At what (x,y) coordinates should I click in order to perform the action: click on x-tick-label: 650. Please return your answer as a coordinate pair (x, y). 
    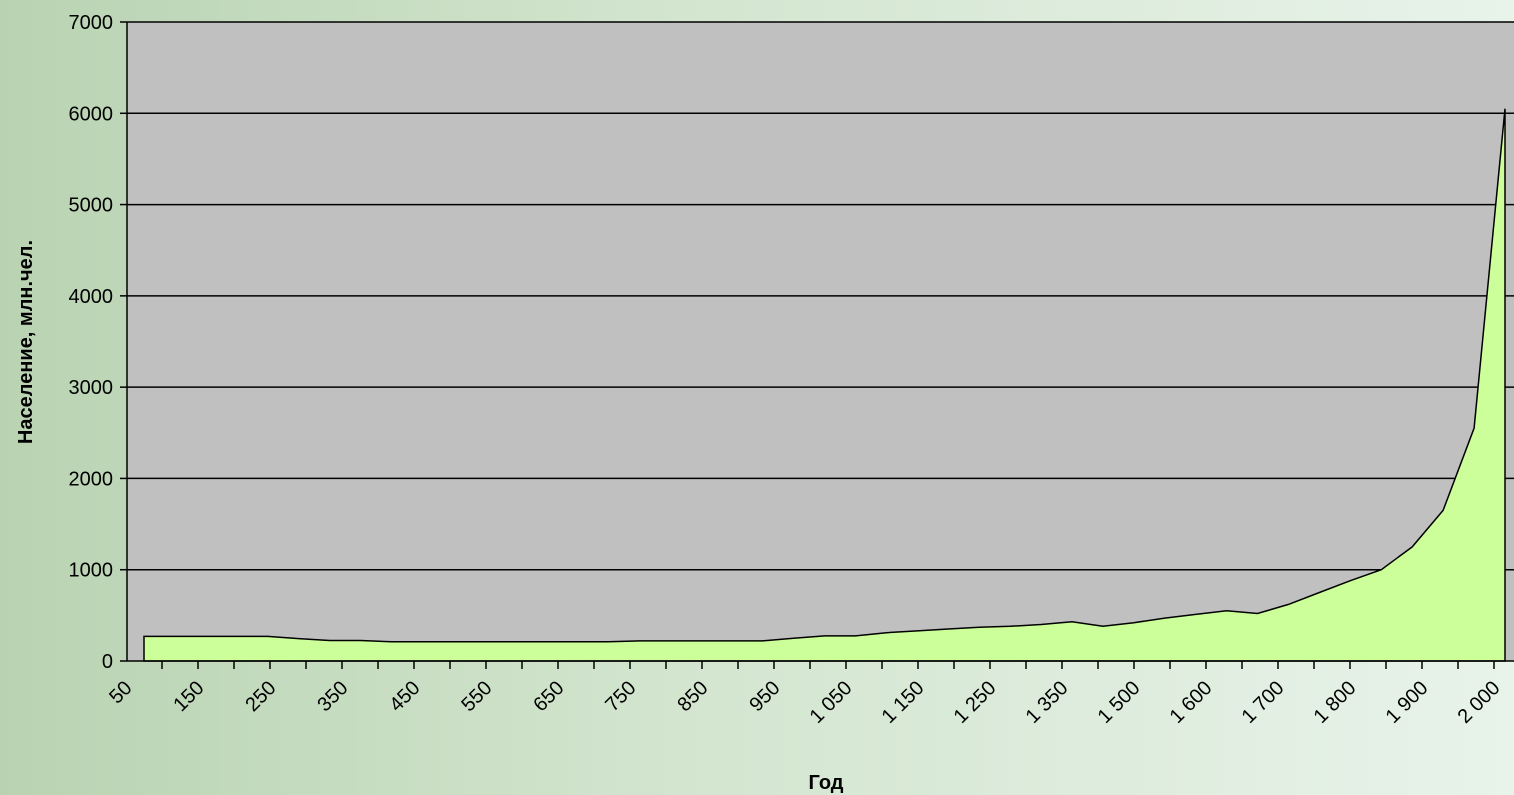
    Looking at the image, I should click on (548, 696).